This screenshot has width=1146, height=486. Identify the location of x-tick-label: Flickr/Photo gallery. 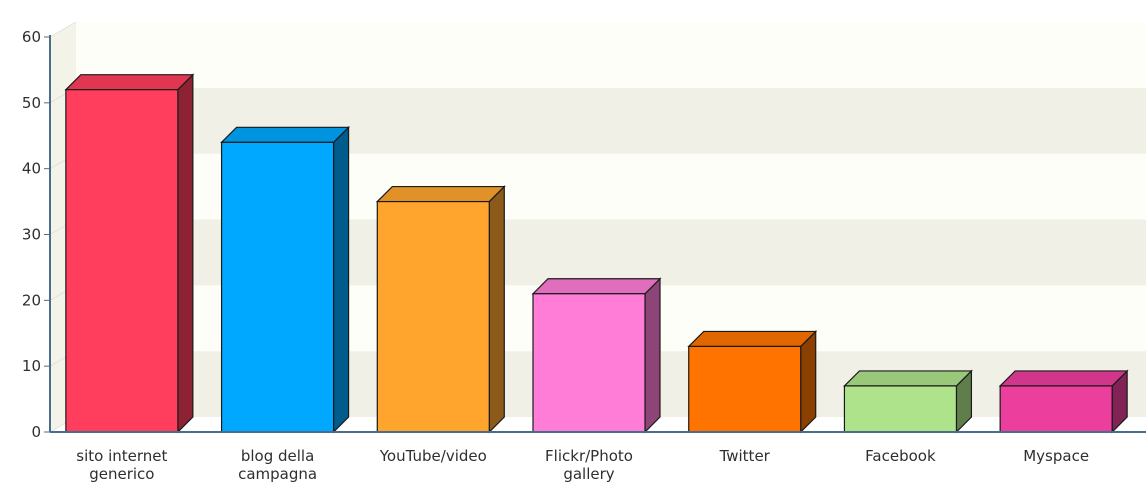
(589, 465).